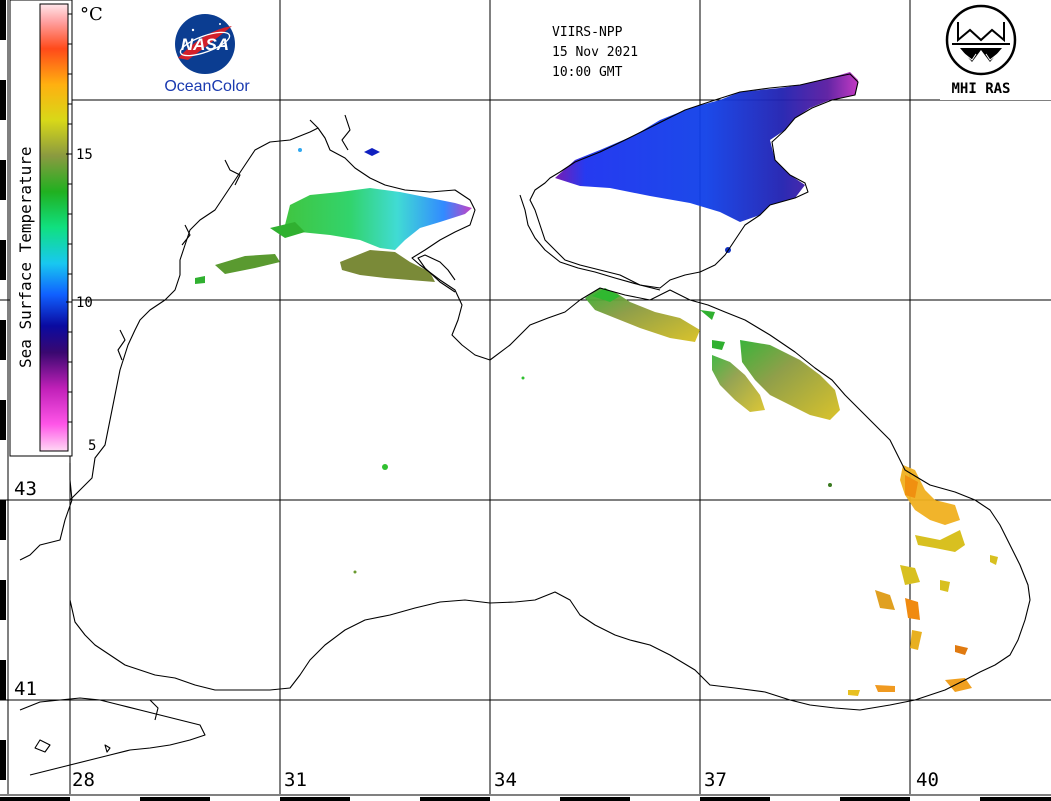  I want to click on colorbar-title: Sea Surface Temperature, so click(25, 257).